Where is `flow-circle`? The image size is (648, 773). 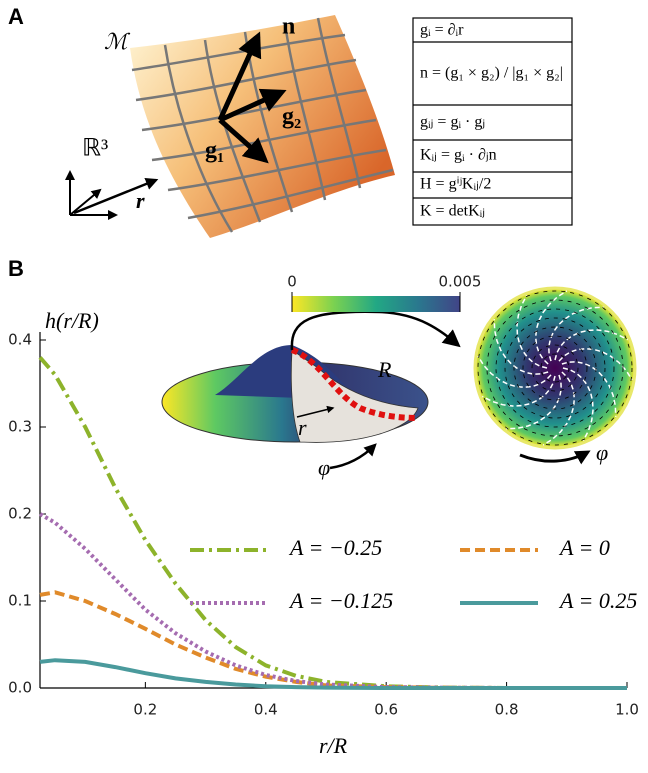 flow-circle is located at coordinates (555, 368).